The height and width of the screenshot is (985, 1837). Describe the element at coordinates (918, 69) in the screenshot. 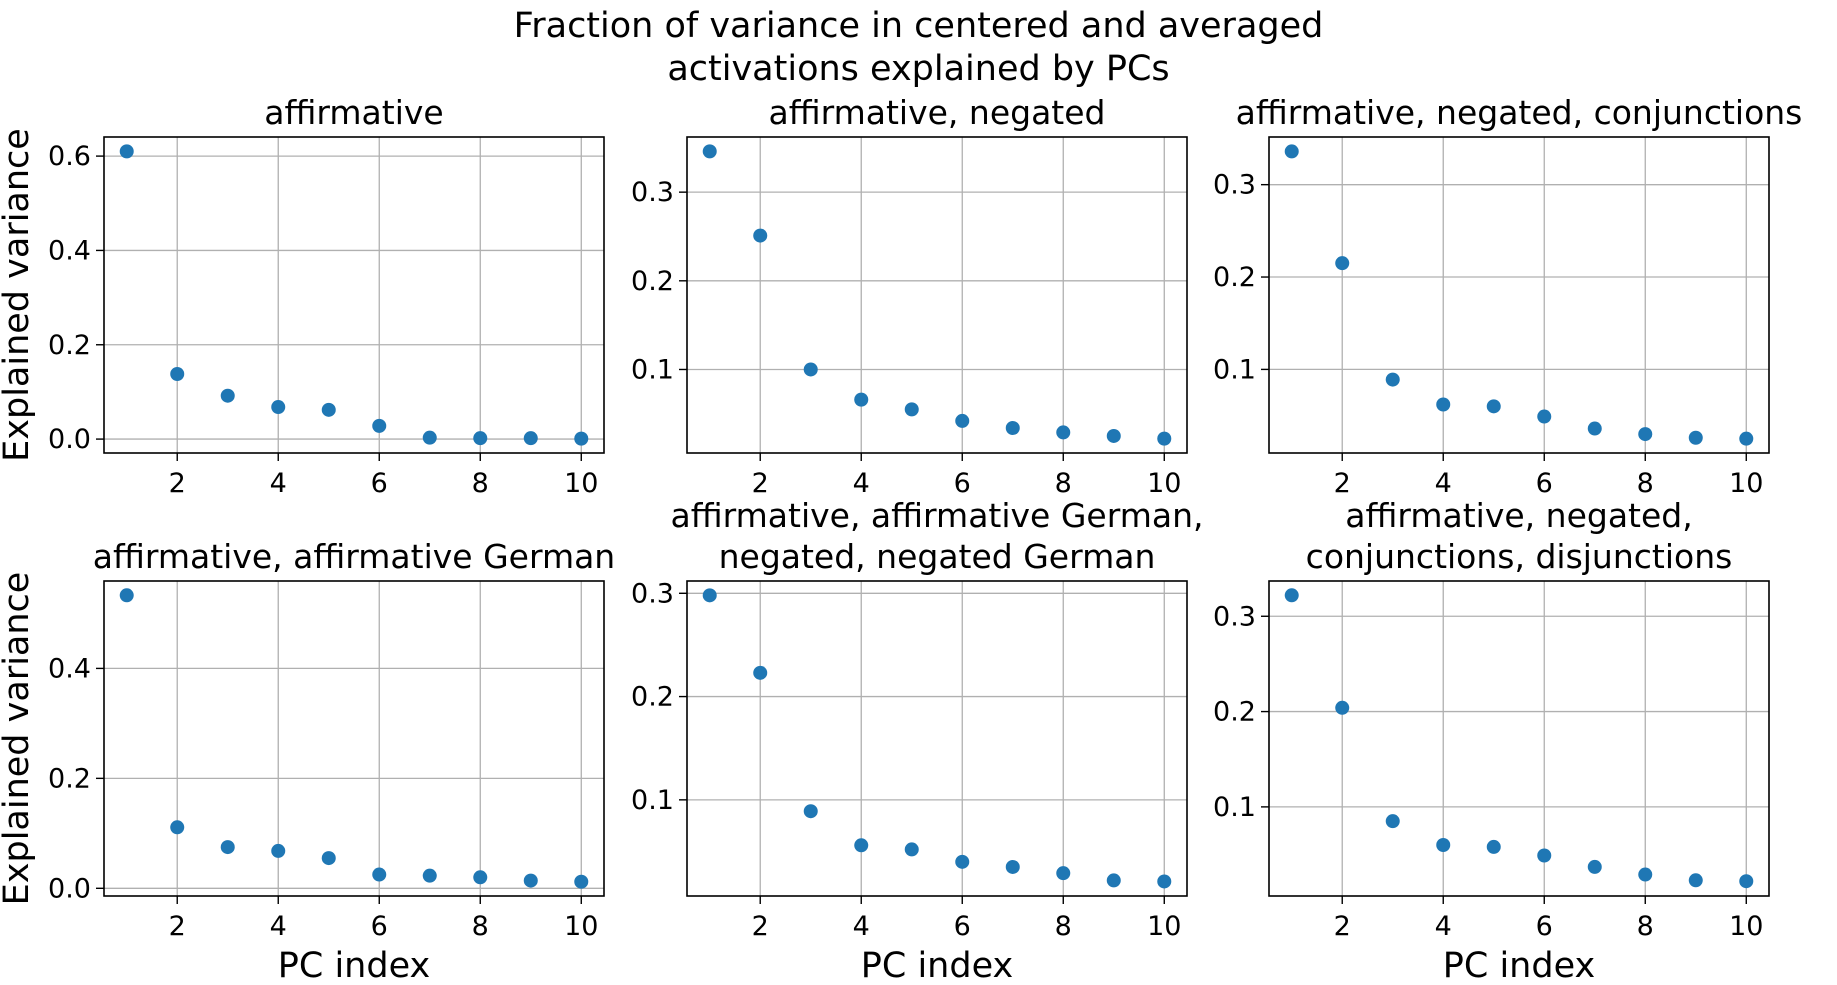

I see `suptitle-line-2: activations explained by PCs` at that location.